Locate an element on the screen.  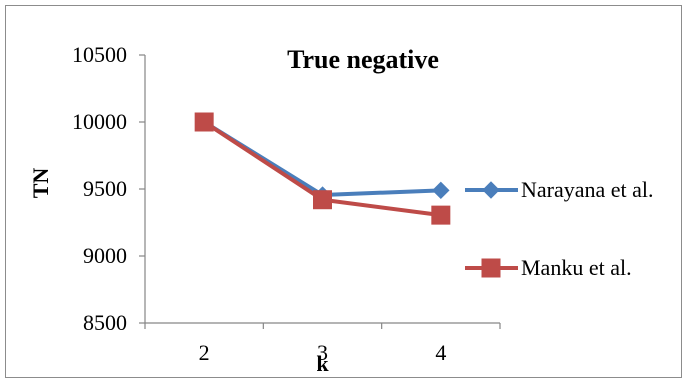
x-tick-label: 3 is located at coordinates (322, 352).